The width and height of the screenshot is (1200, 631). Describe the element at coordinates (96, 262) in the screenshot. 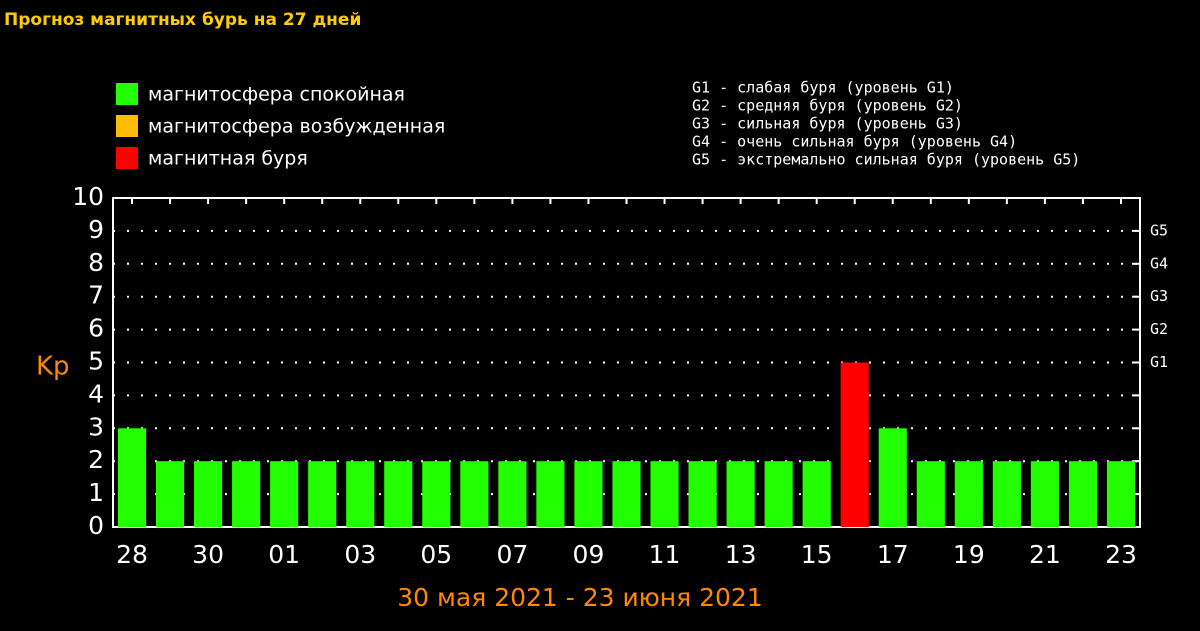

I see `y-tick-label: 8` at that location.